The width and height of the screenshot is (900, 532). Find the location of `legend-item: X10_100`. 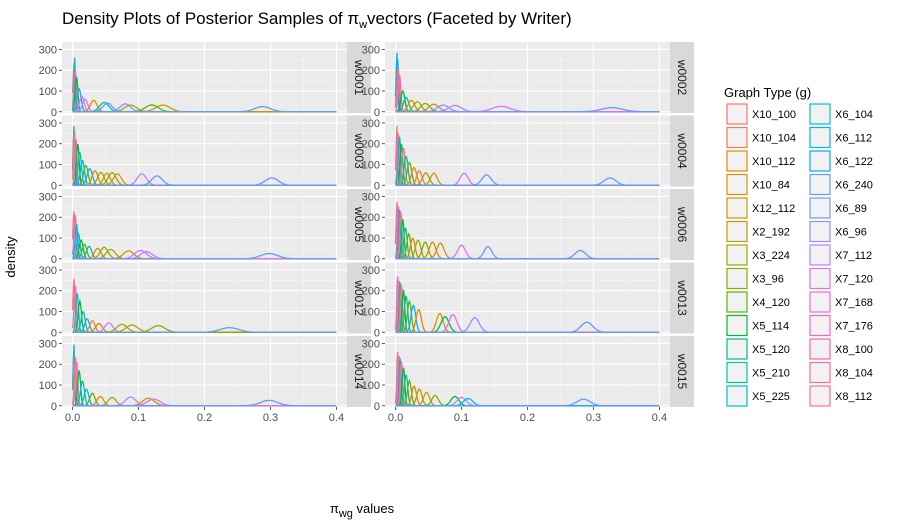

legend-item: X10_100 is located at coordinates (761, 114).